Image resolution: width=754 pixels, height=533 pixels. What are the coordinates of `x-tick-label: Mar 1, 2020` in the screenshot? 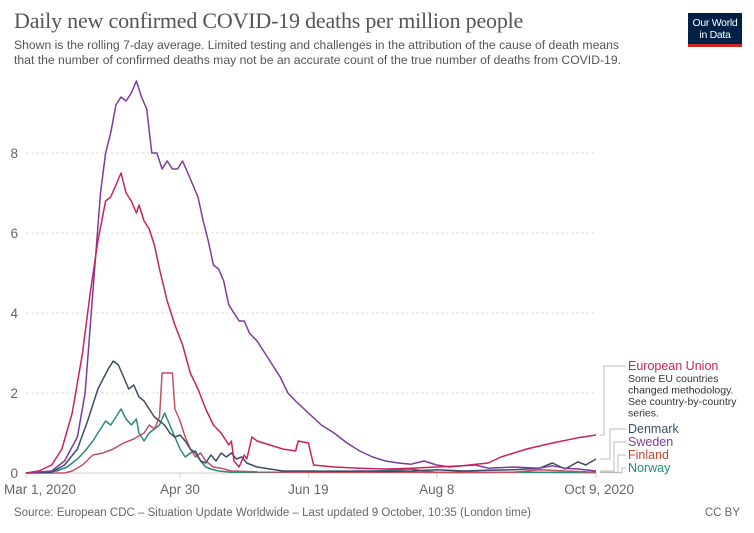 It's located at (40, 489).